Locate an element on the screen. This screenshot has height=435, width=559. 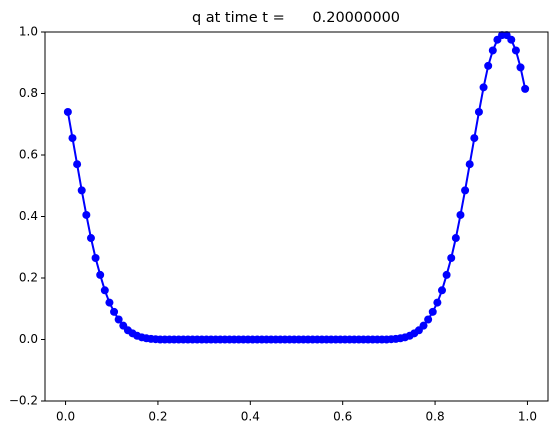
x-tick-label: 0.2 is located at coordinates (157, 417).